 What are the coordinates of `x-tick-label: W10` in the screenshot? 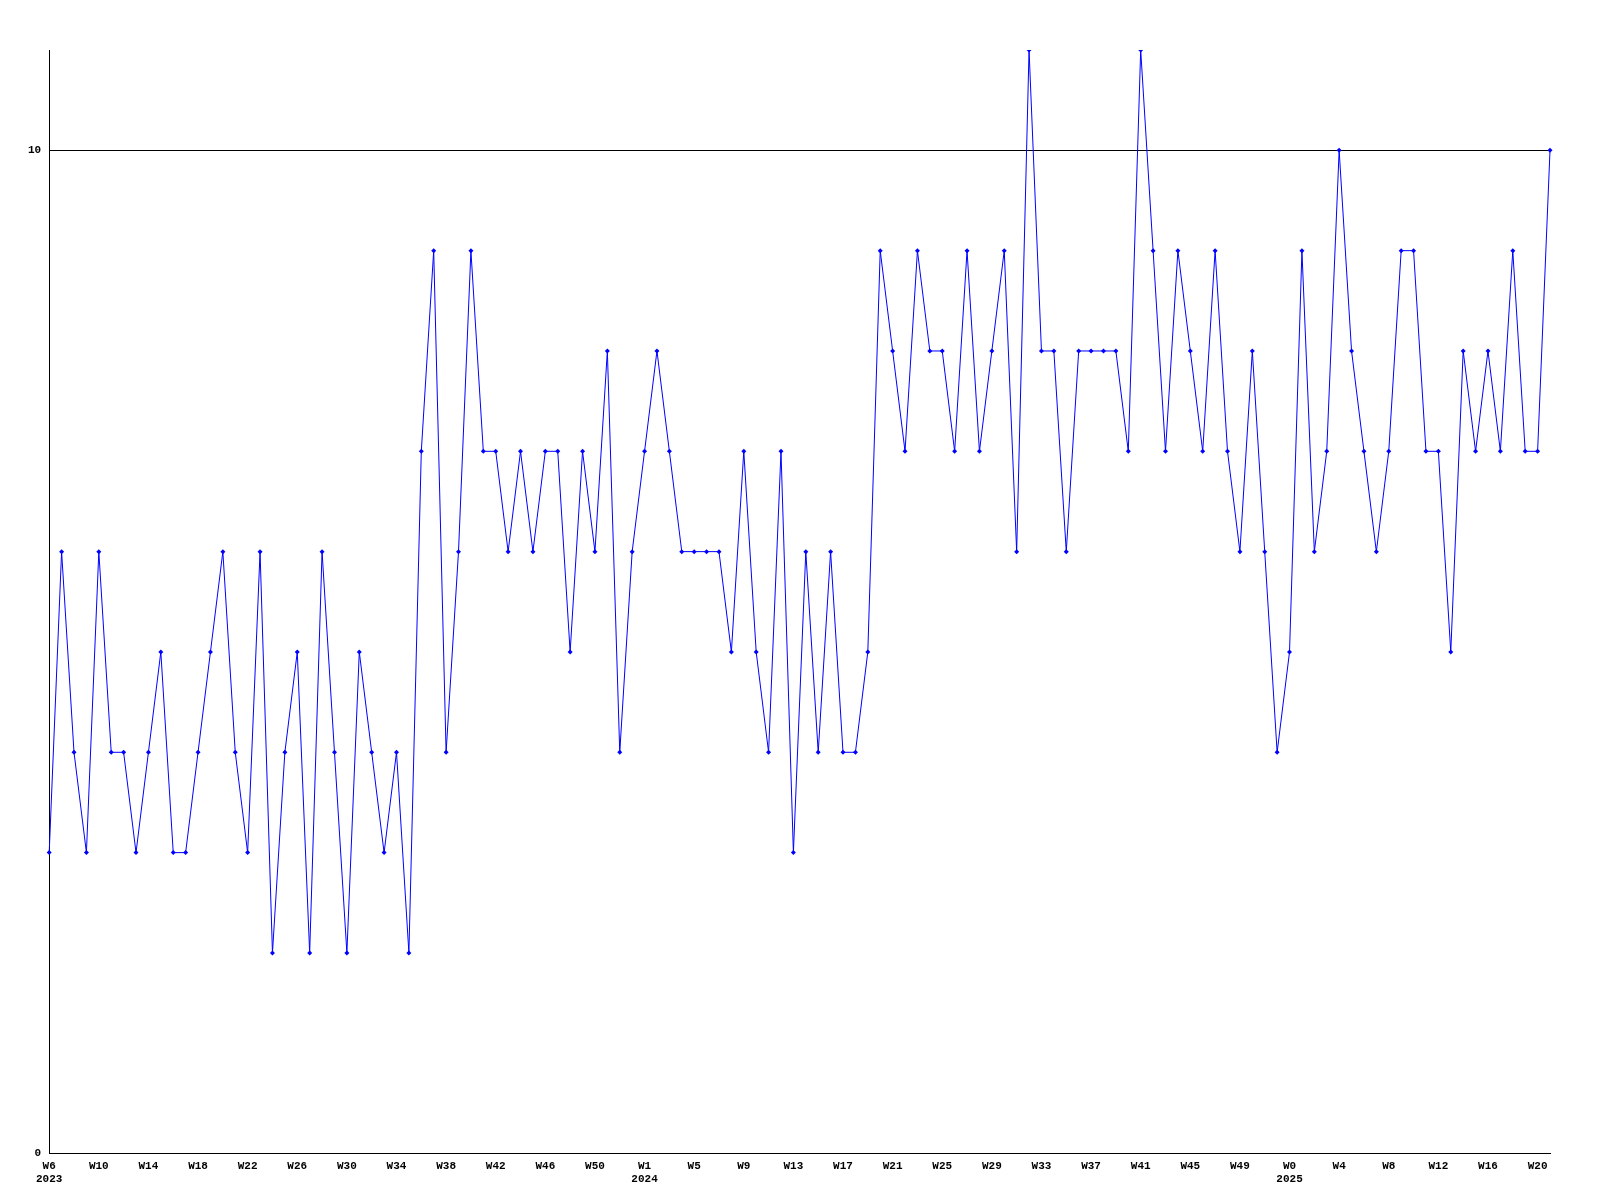 It's located at (98, 1165).